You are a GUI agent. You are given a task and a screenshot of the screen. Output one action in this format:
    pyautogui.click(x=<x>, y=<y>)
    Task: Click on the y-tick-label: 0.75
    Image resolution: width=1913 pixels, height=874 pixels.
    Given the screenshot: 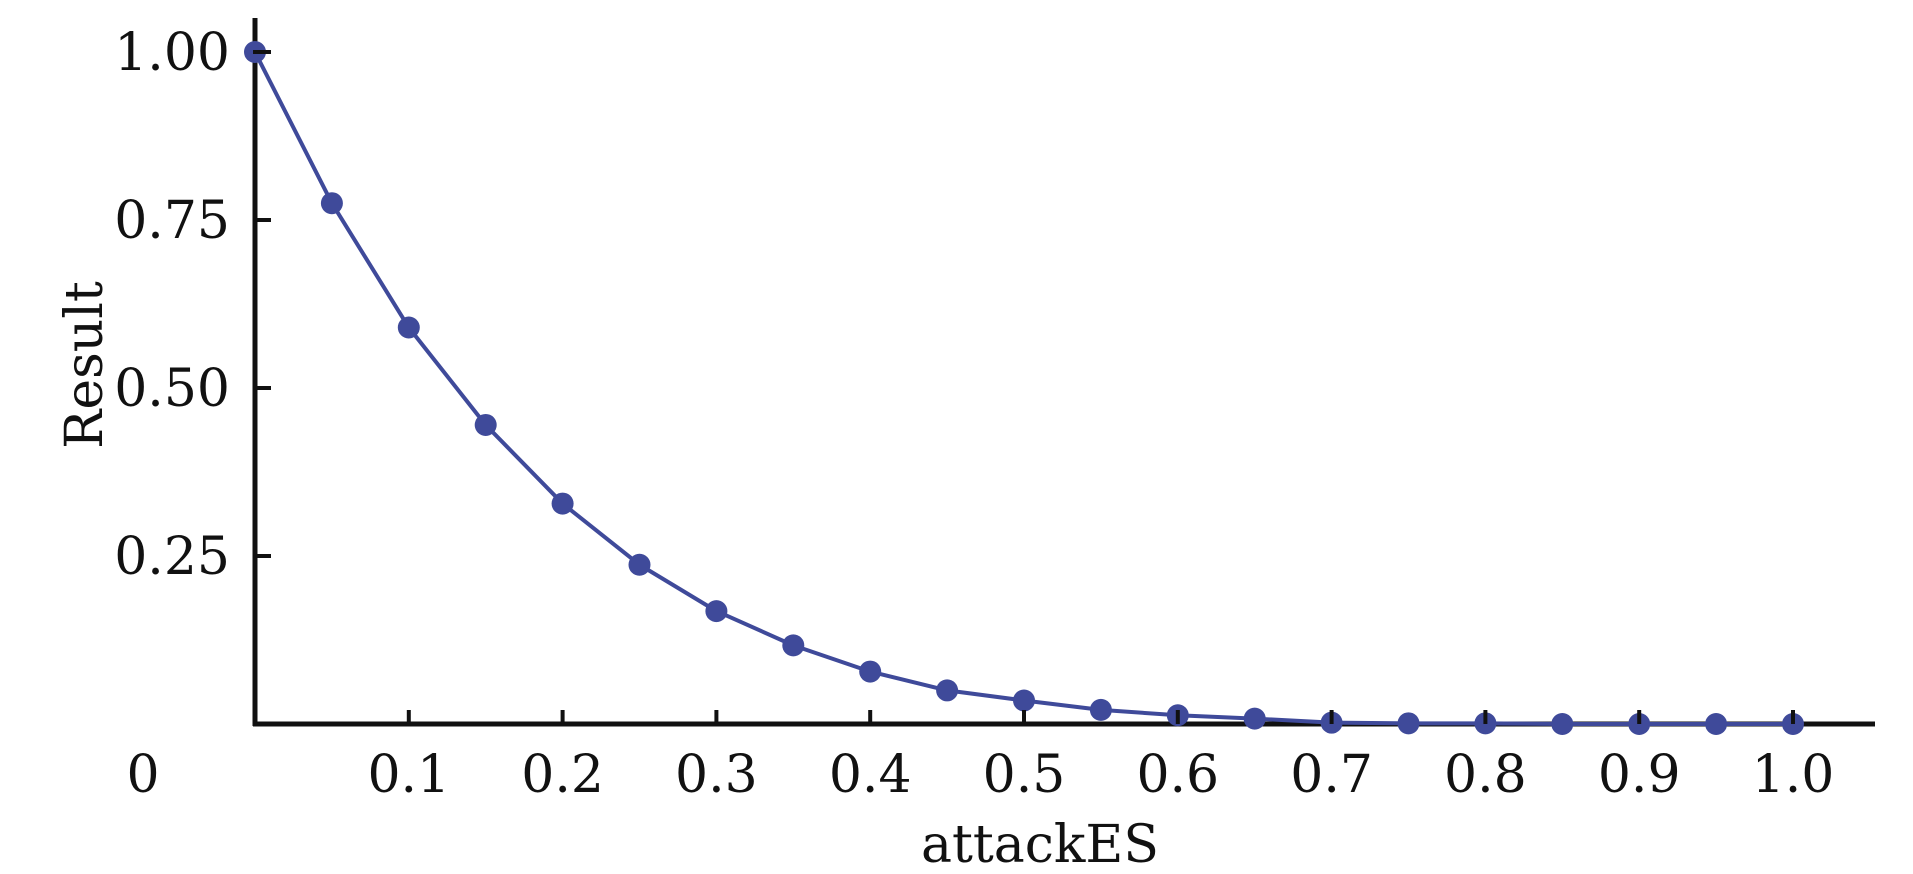 What is the action you would take?
    pyautogui.click(x=172, y=221)
    